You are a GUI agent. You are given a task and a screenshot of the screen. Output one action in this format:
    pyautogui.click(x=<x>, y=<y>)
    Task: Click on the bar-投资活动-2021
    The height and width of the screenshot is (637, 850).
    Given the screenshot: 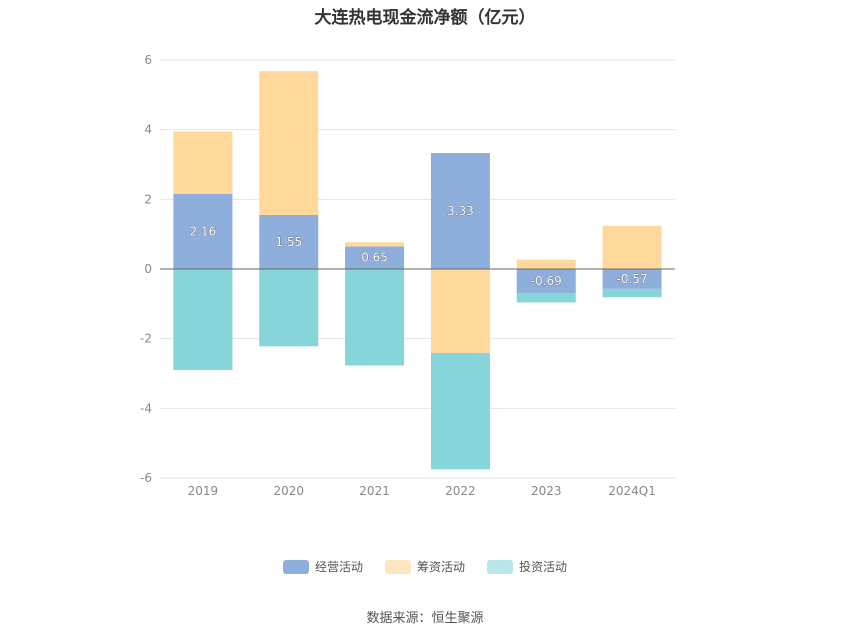 What is the action you would take?
    pyautogui.click(x=375, y=317)
    